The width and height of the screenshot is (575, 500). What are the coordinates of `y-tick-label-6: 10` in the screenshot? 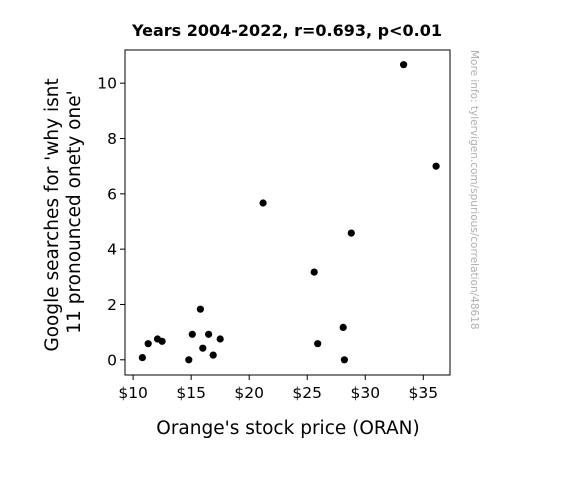 It's located at (107, 84).